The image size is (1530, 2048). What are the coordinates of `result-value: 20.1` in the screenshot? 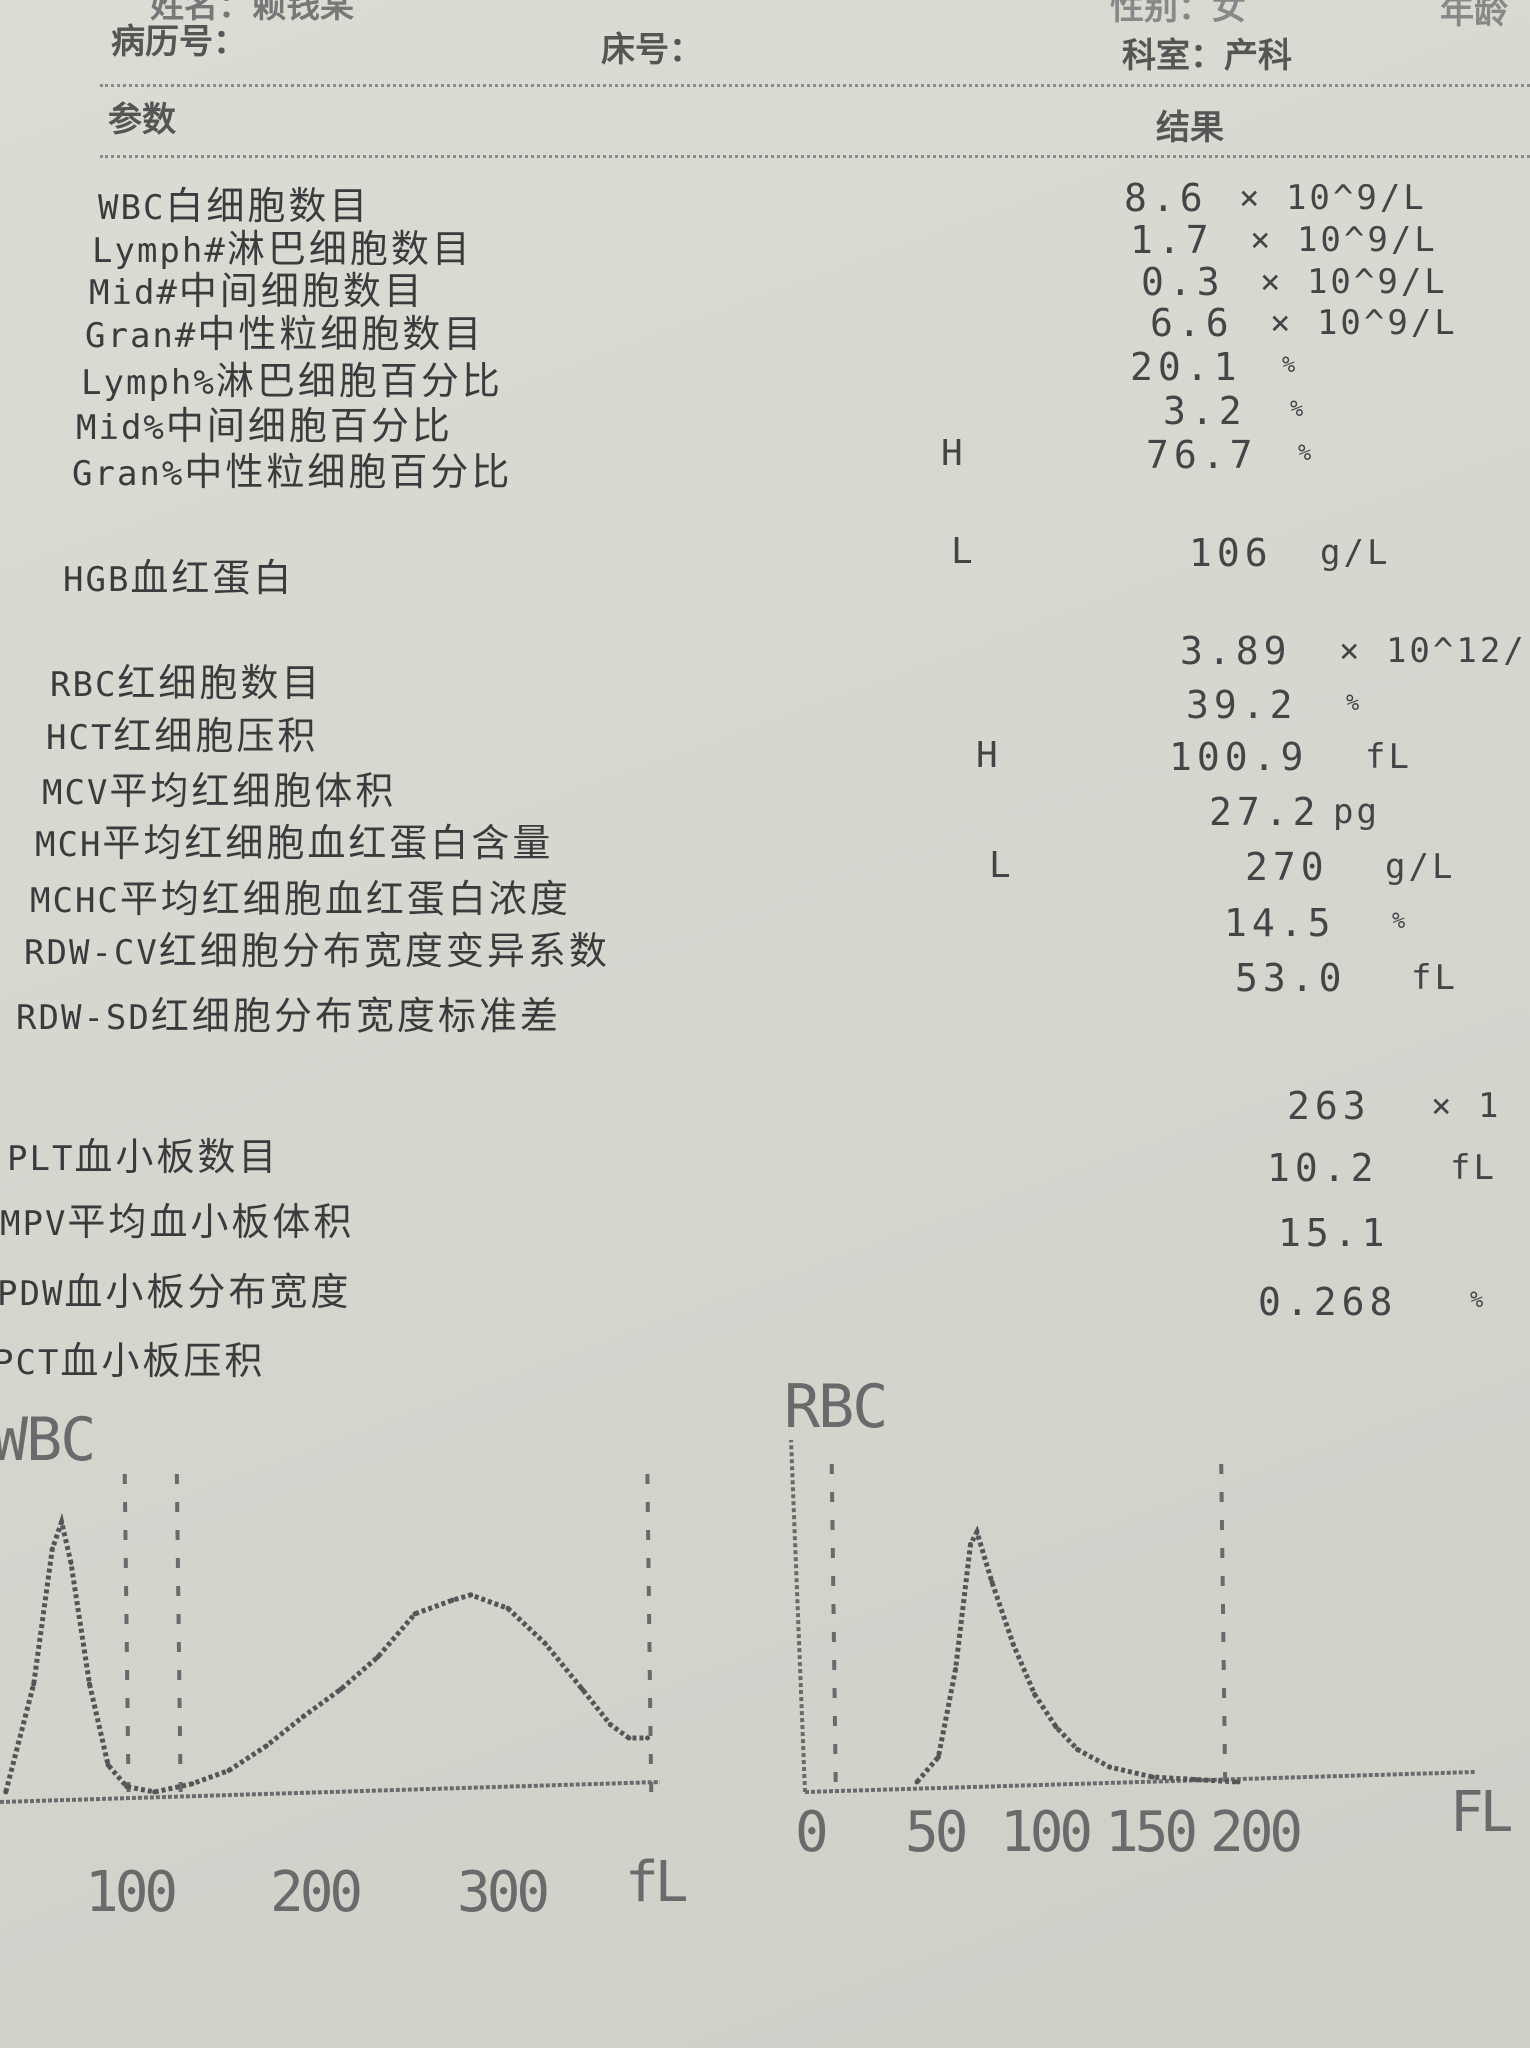 It's located at (1186, 367).